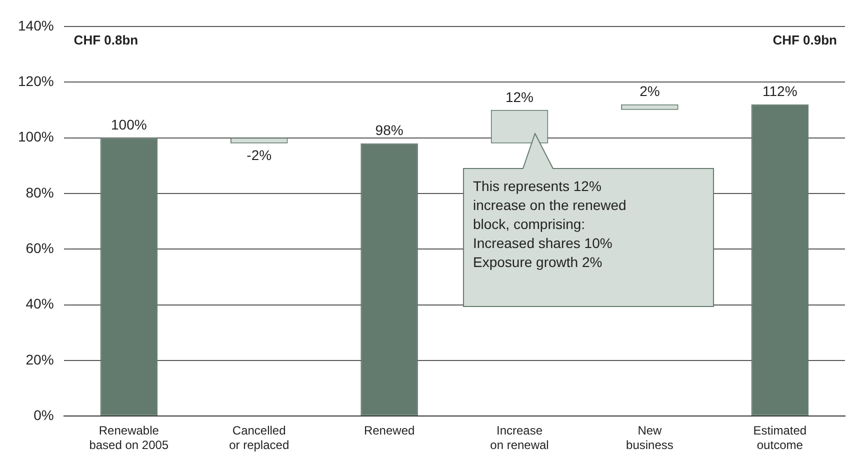  I want to click on x-tick-label: Cancelled or replaced, so click(259, 438).